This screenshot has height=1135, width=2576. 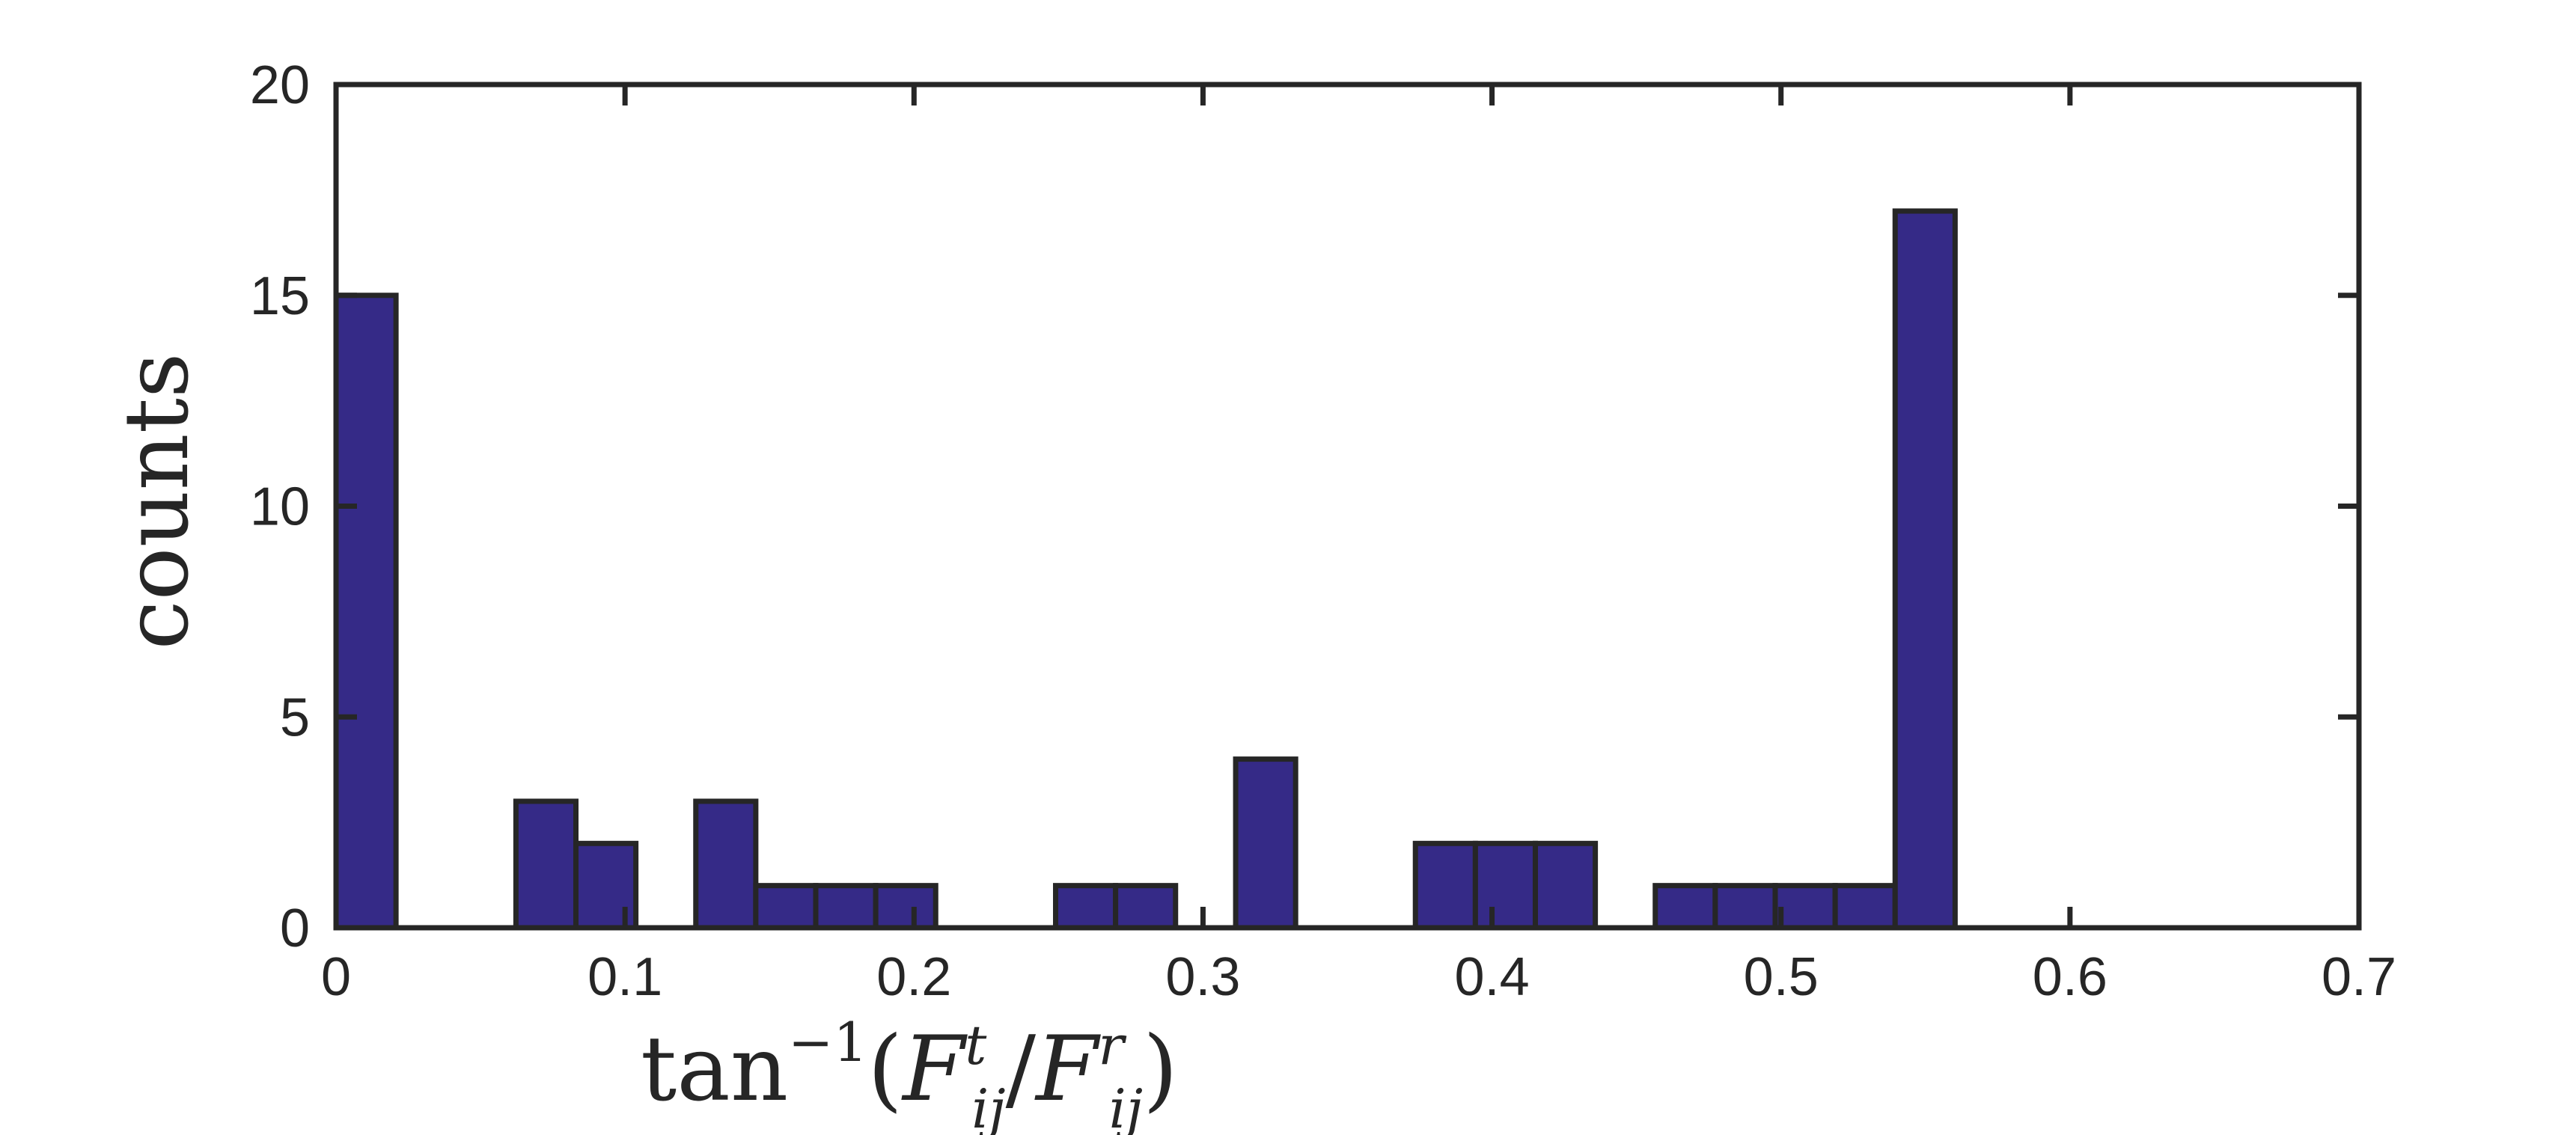 I want to click on y-tick-label: 15, so click(x=280, y=296).